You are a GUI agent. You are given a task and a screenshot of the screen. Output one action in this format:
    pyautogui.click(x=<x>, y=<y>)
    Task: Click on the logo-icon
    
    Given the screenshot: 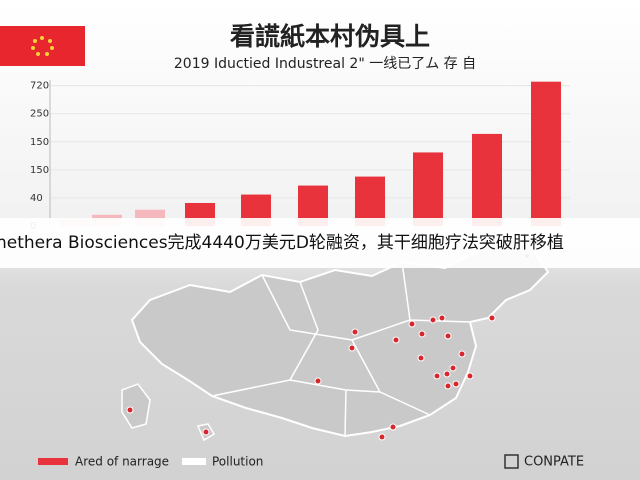 What is the action you would take?
    pyautogui.click(x=511, y=461)
    